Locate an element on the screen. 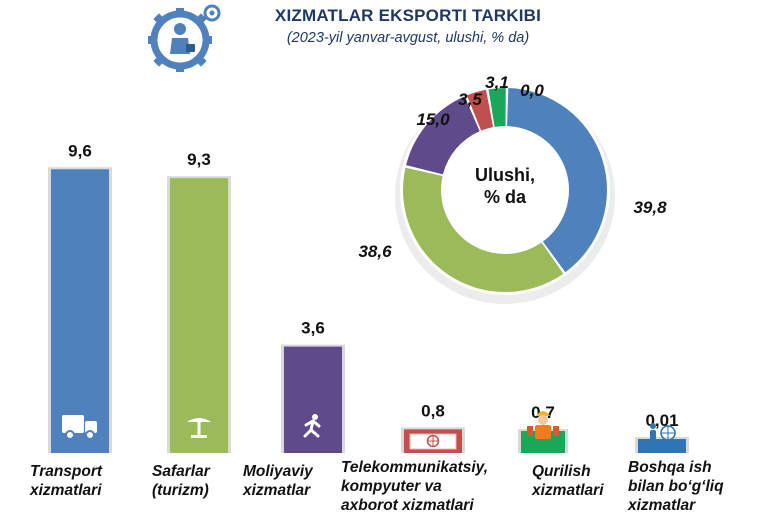 Image resolution: width=779 pixels, height=529 pixels. category-label: Safarlar (turizm) is located at coordinates (181, 481).